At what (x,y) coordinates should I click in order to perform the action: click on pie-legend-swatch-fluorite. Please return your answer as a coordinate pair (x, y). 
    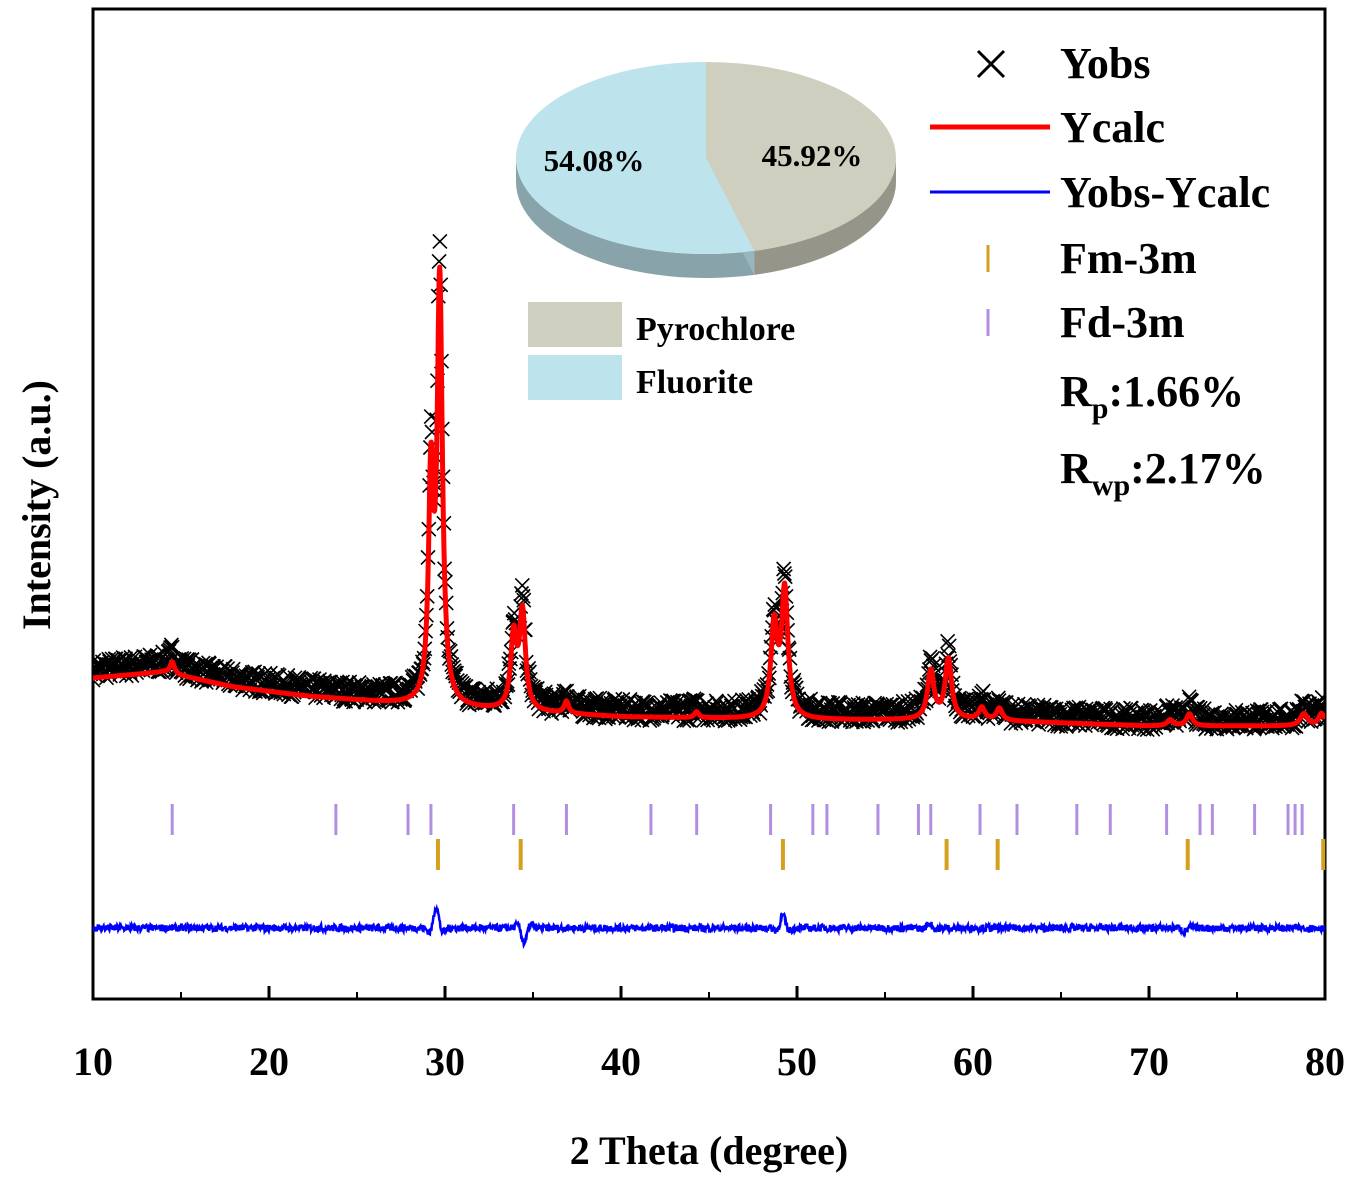
    Looking at the image, I should click on (575, 377).